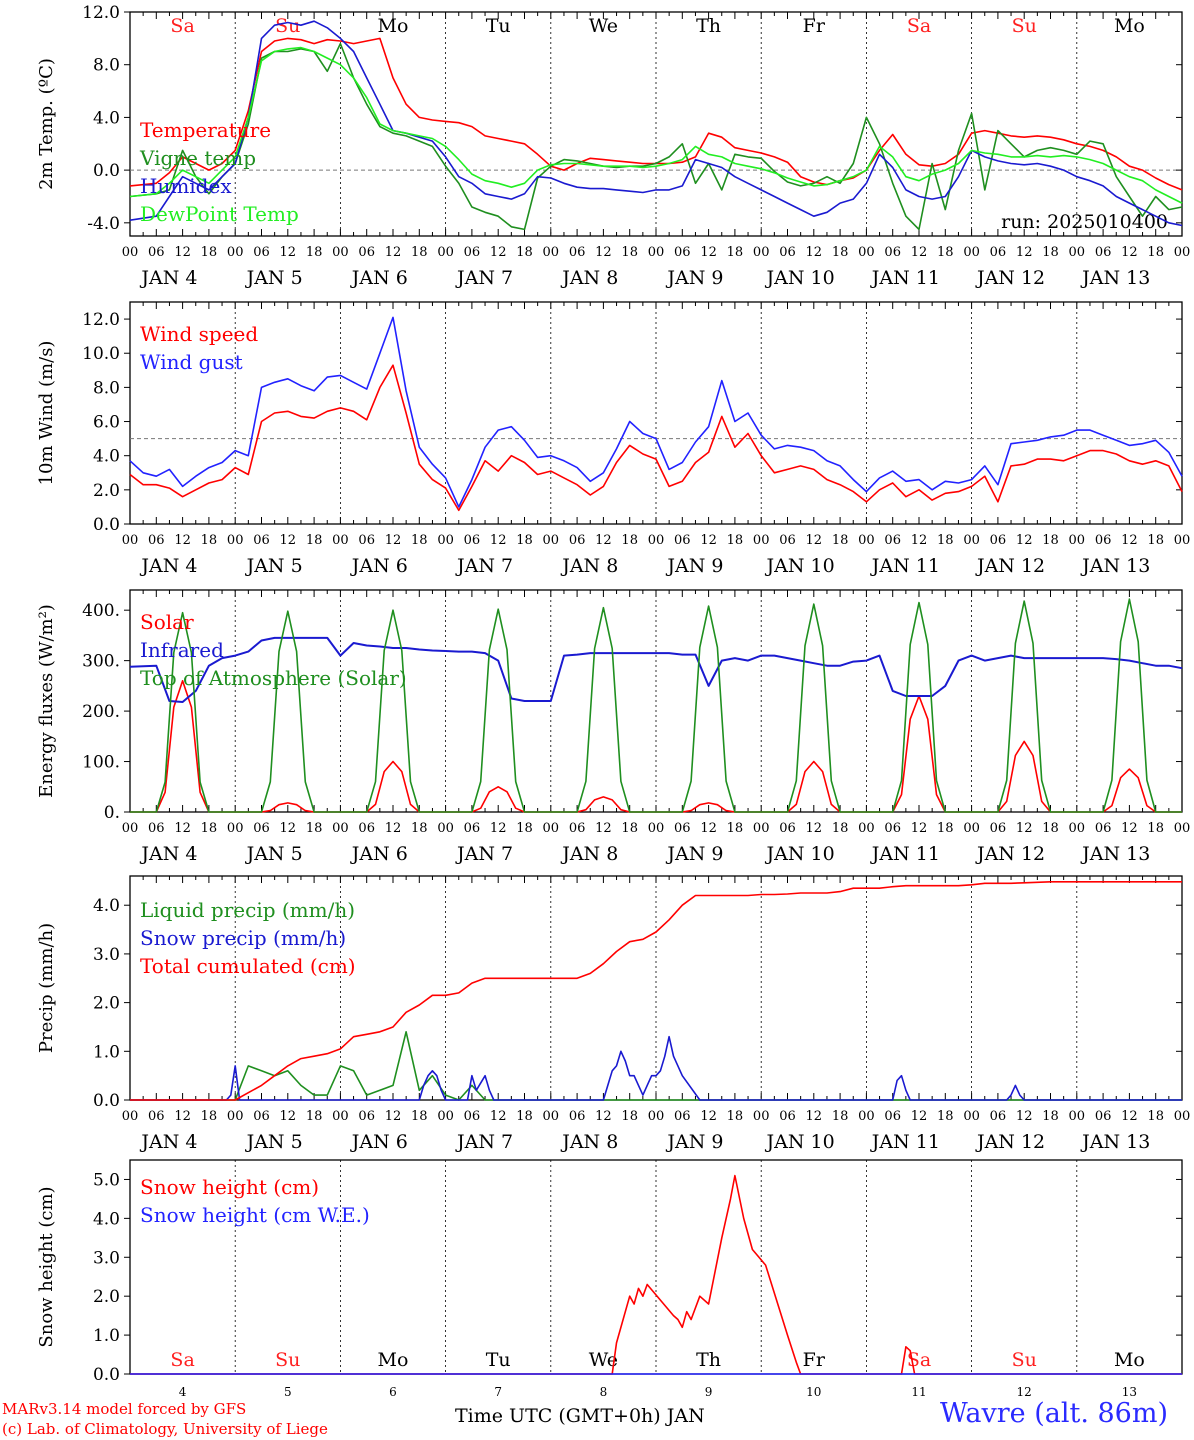 This screenshot has height=1440, width=1194. What do you see at coordinates (1129, 1392) in the screenshot?
I see `day-number-label: 13` at bounding box center [1129, 1392].